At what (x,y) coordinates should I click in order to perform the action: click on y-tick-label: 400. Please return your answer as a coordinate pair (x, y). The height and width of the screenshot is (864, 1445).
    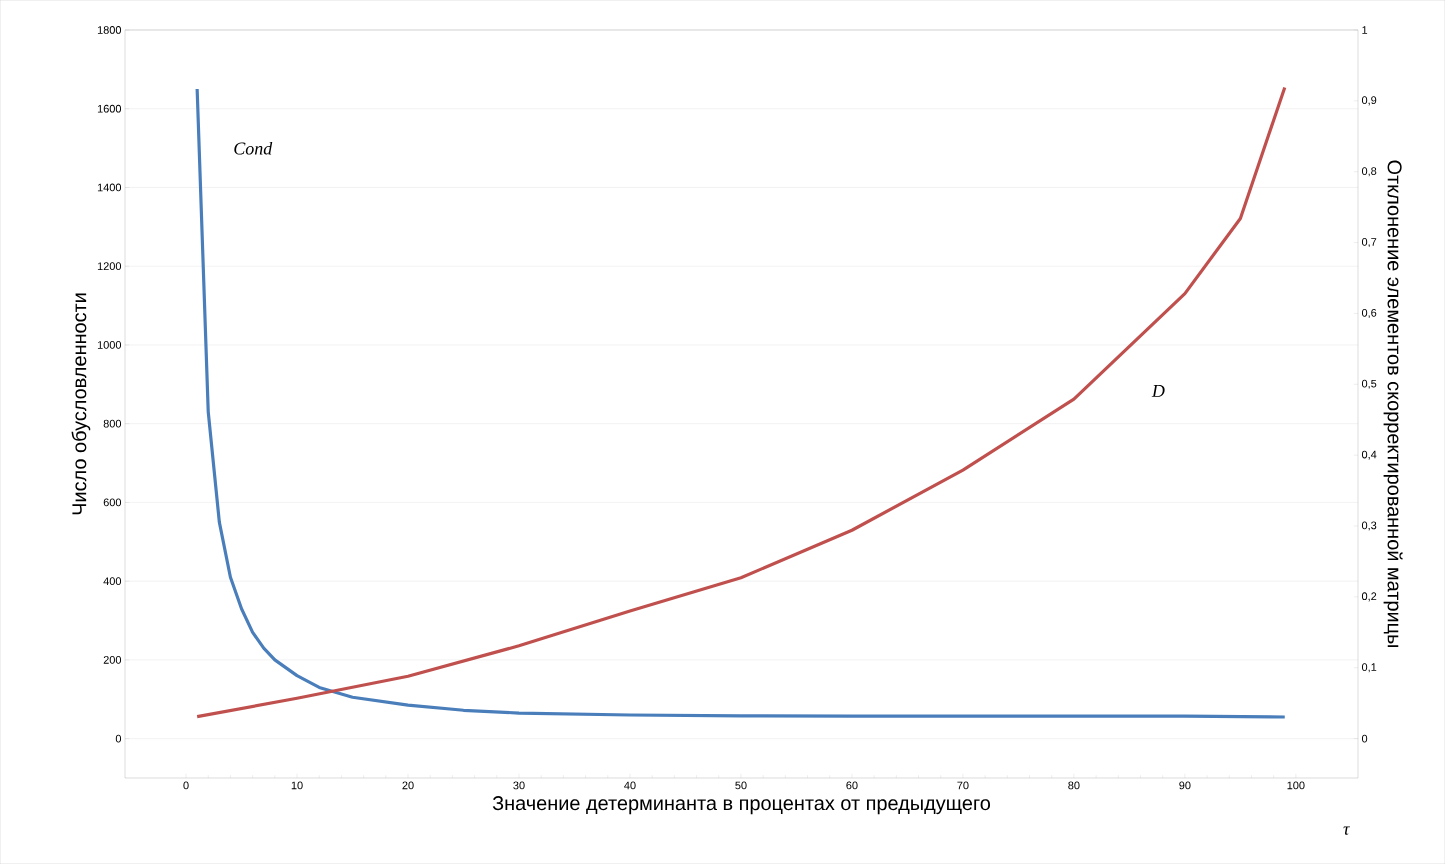
    Looking at the image, I should click on (112, 581).